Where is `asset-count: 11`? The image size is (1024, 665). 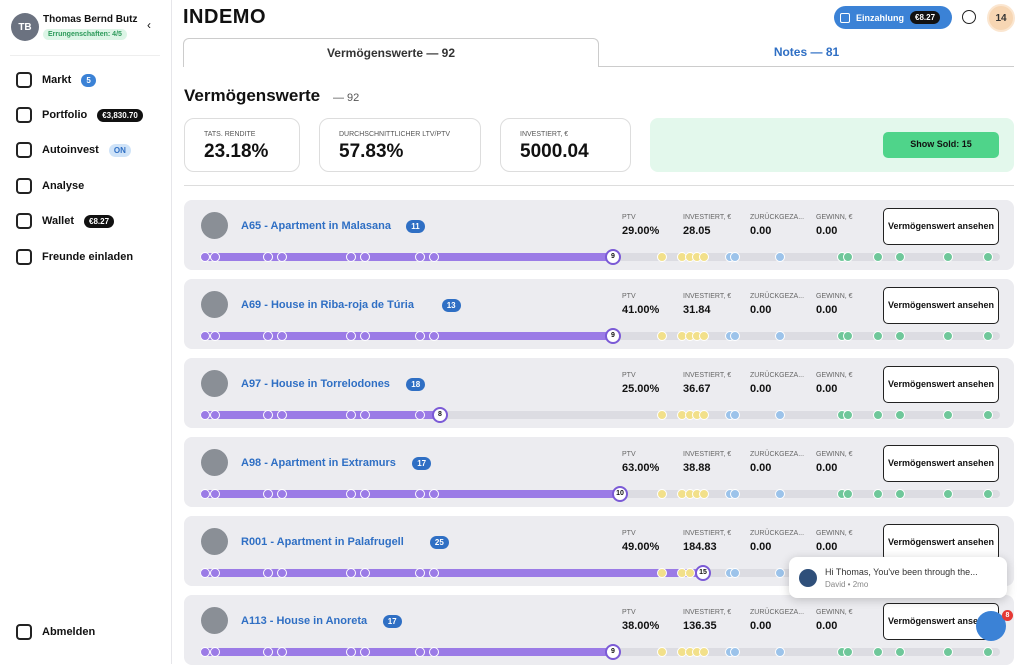 asset-count: 11 is located at coordinates (415, 226).